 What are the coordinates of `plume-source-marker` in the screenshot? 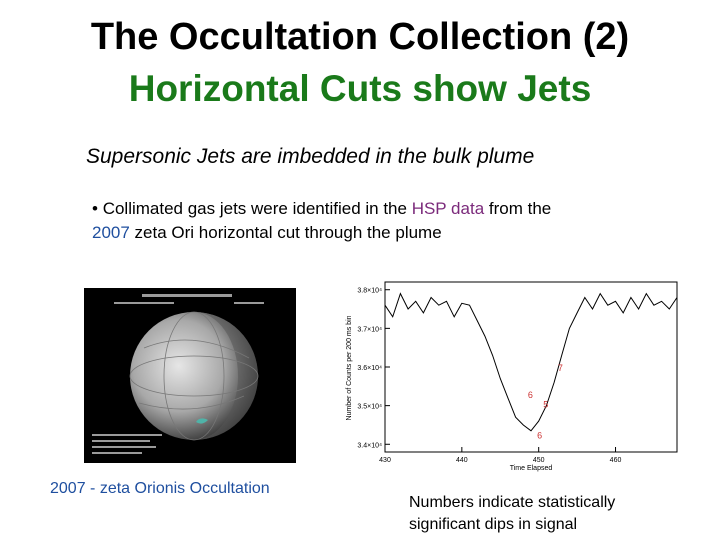 It's located at (202, 421).